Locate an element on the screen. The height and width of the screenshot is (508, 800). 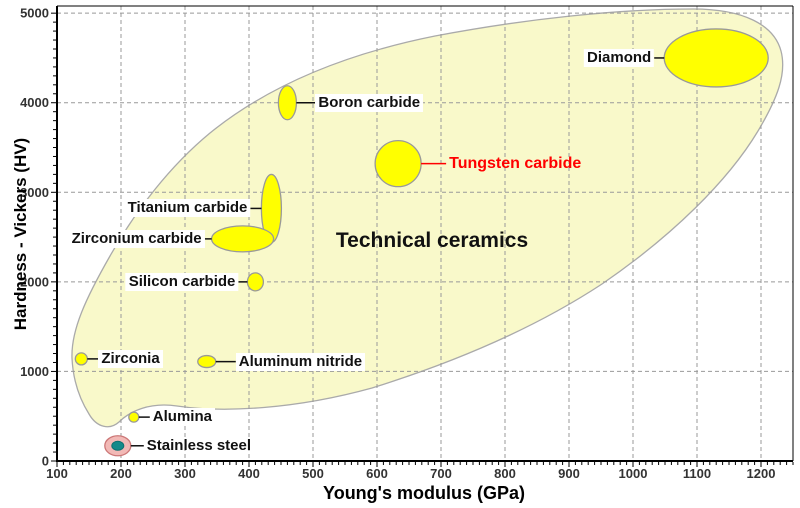
x-tick-label-1000: 1000 is located at coordinates (633, 473).